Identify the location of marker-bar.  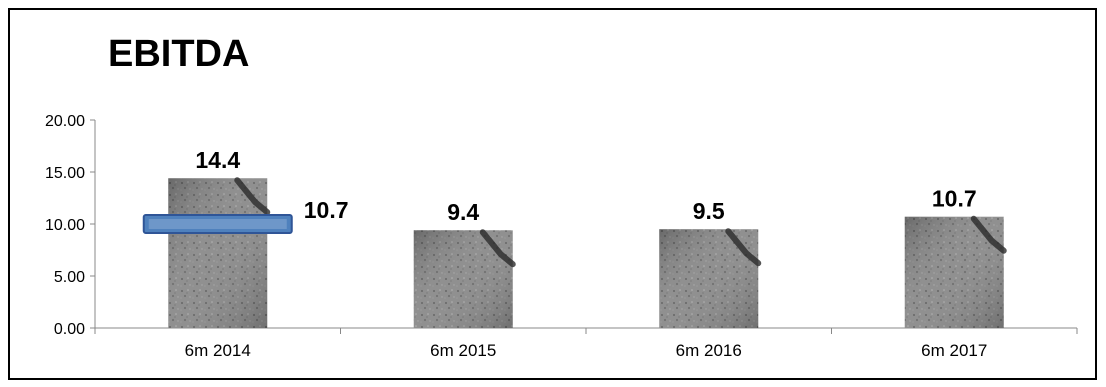
(217, 224).